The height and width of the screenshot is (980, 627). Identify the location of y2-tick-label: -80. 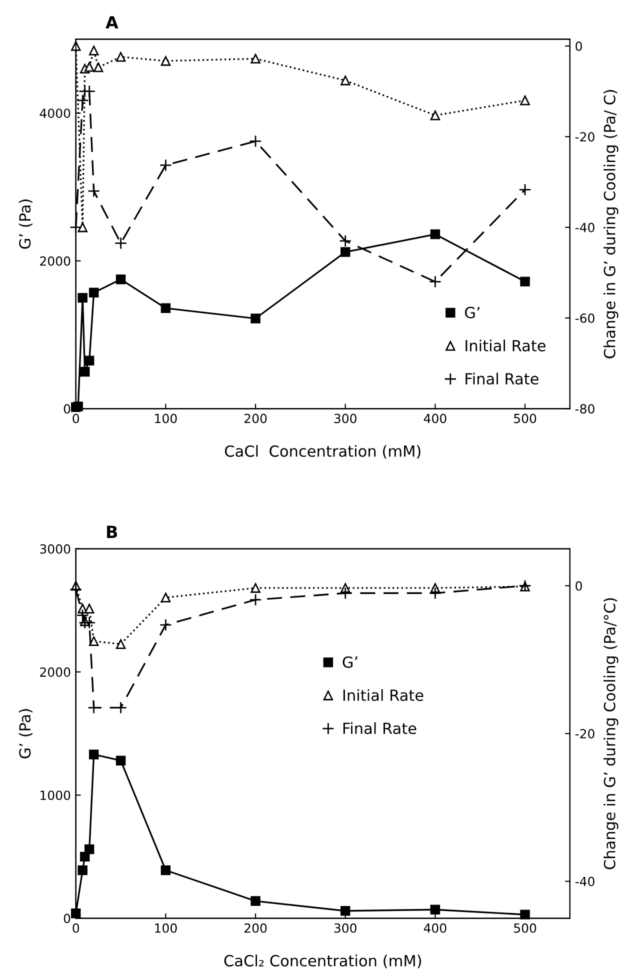
(584, 409).